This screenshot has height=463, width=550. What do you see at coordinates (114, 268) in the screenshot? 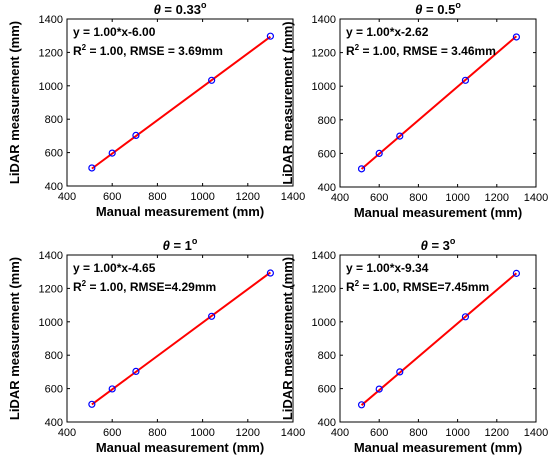
I see `fit-equation: y = 1.00*x-4.65` at bounding box center [114, 268].